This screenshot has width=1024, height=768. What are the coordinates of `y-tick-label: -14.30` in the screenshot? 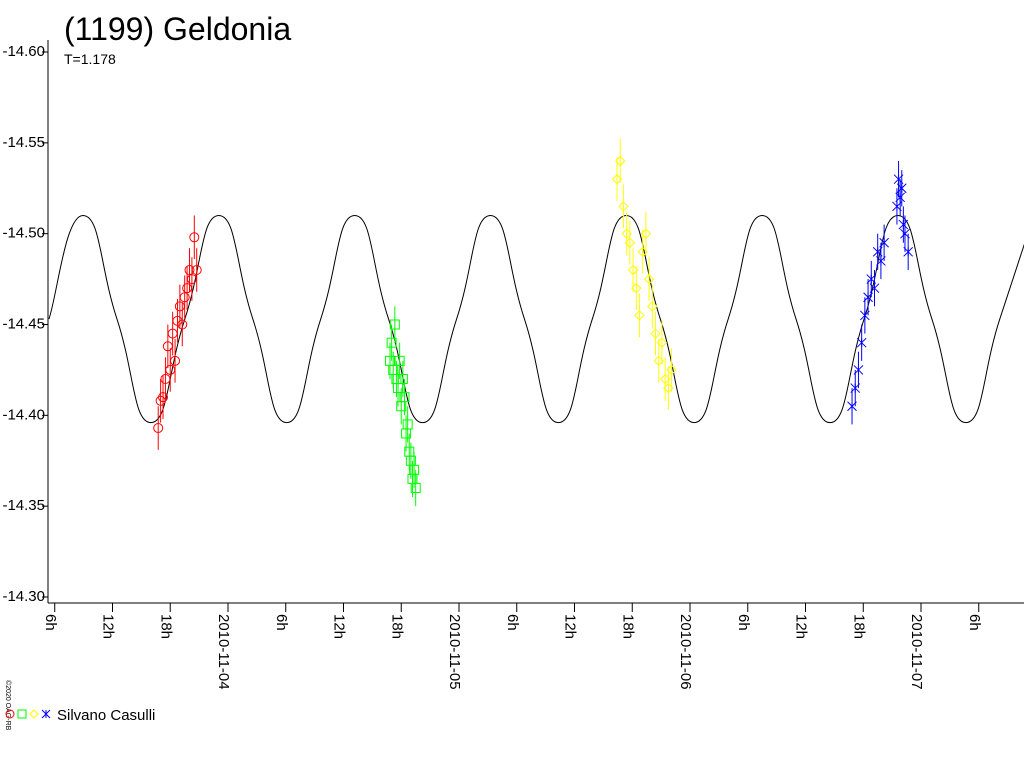 It's located at (23, 596).